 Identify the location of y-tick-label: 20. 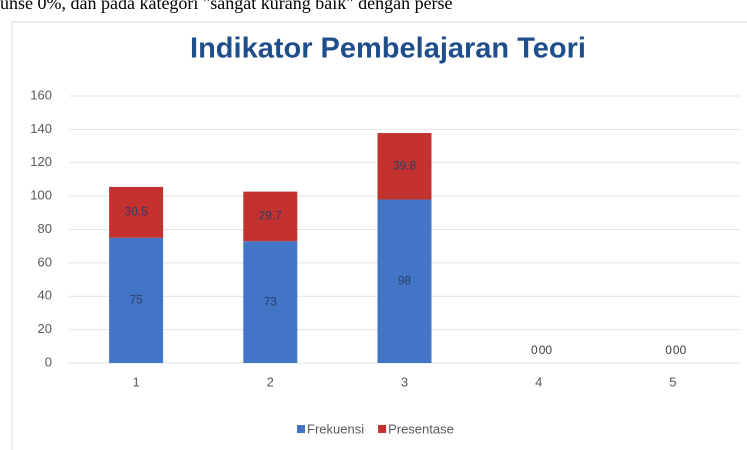
(45, 328).